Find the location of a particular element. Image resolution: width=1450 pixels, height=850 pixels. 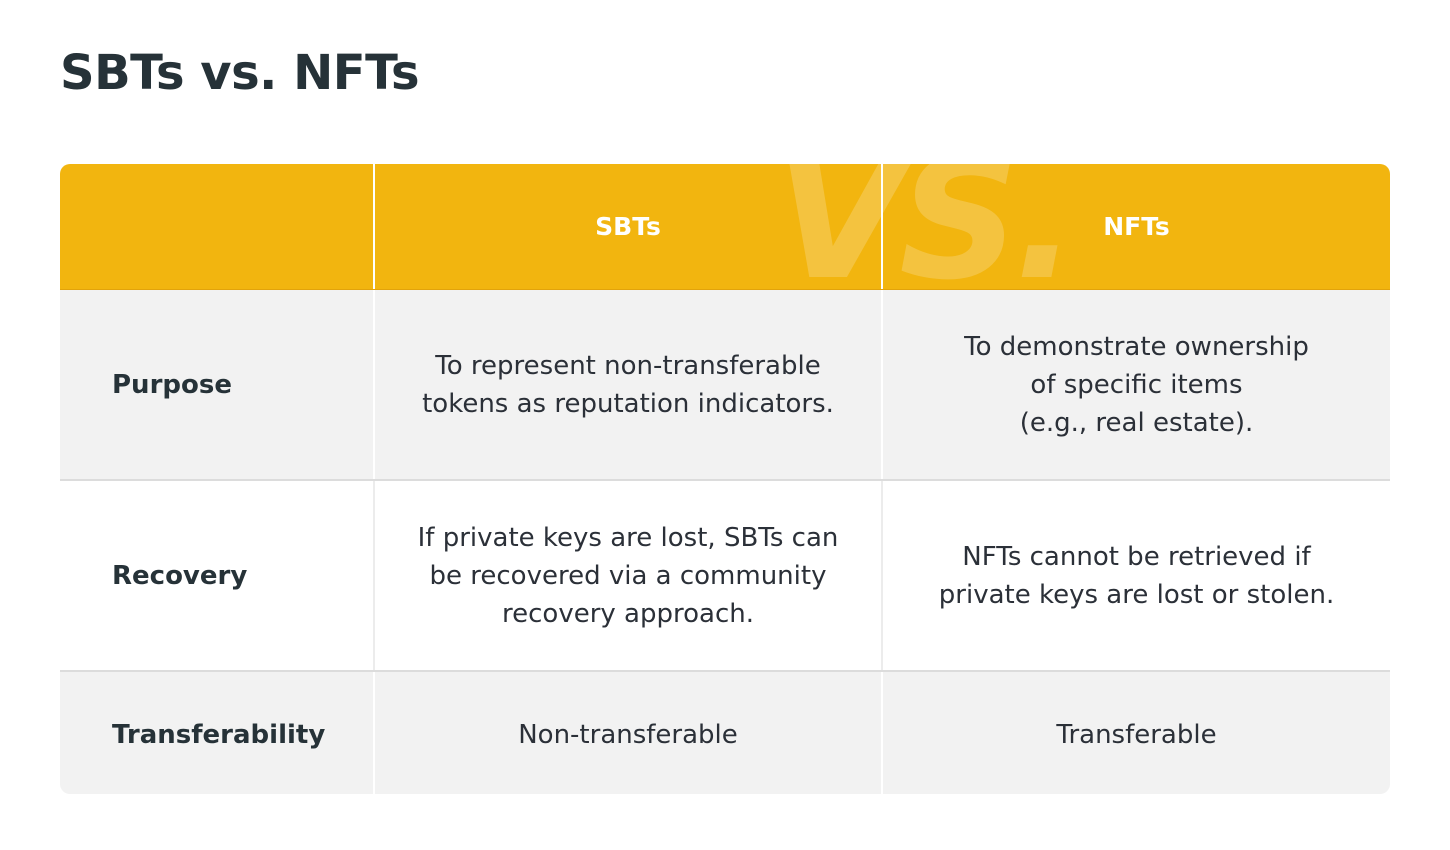

transferability-nfts-cell: Transferable is located at coordinates (1135, 733).